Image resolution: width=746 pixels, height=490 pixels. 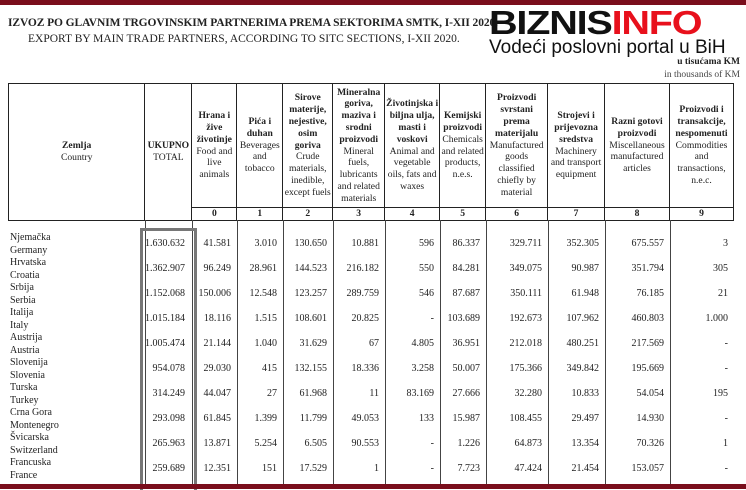 What do you see at coordinates (373, 2) in the screenshot?
I see `top-brand-bar` at bounding box center [373, 2].